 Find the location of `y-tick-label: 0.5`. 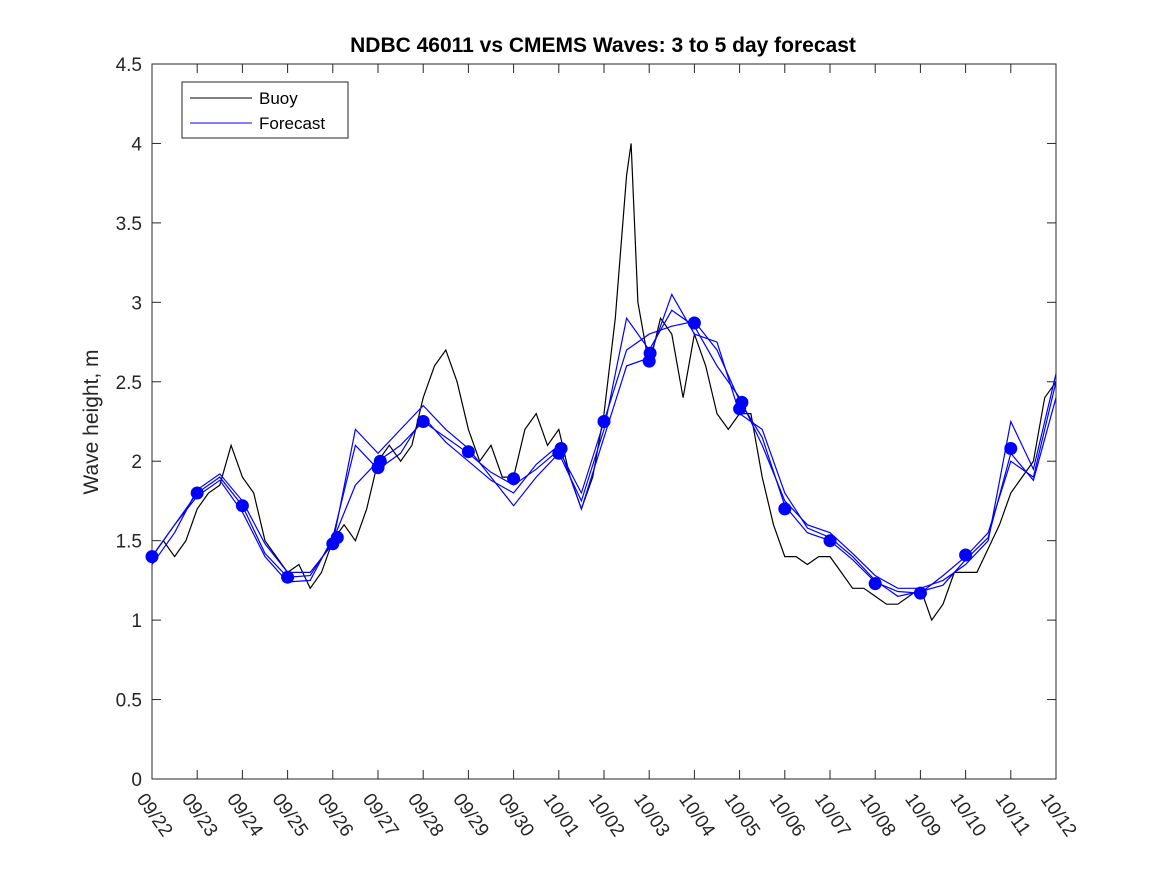

y-tick-label: 0.5 is located at coordinates (129, 701).